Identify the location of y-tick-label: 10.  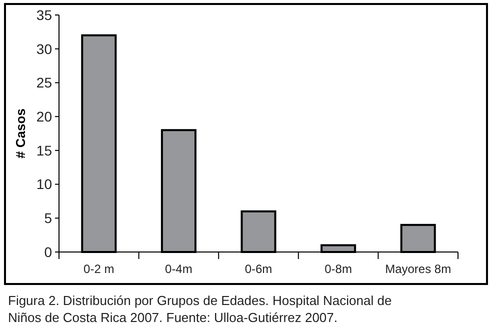
(44, 184).